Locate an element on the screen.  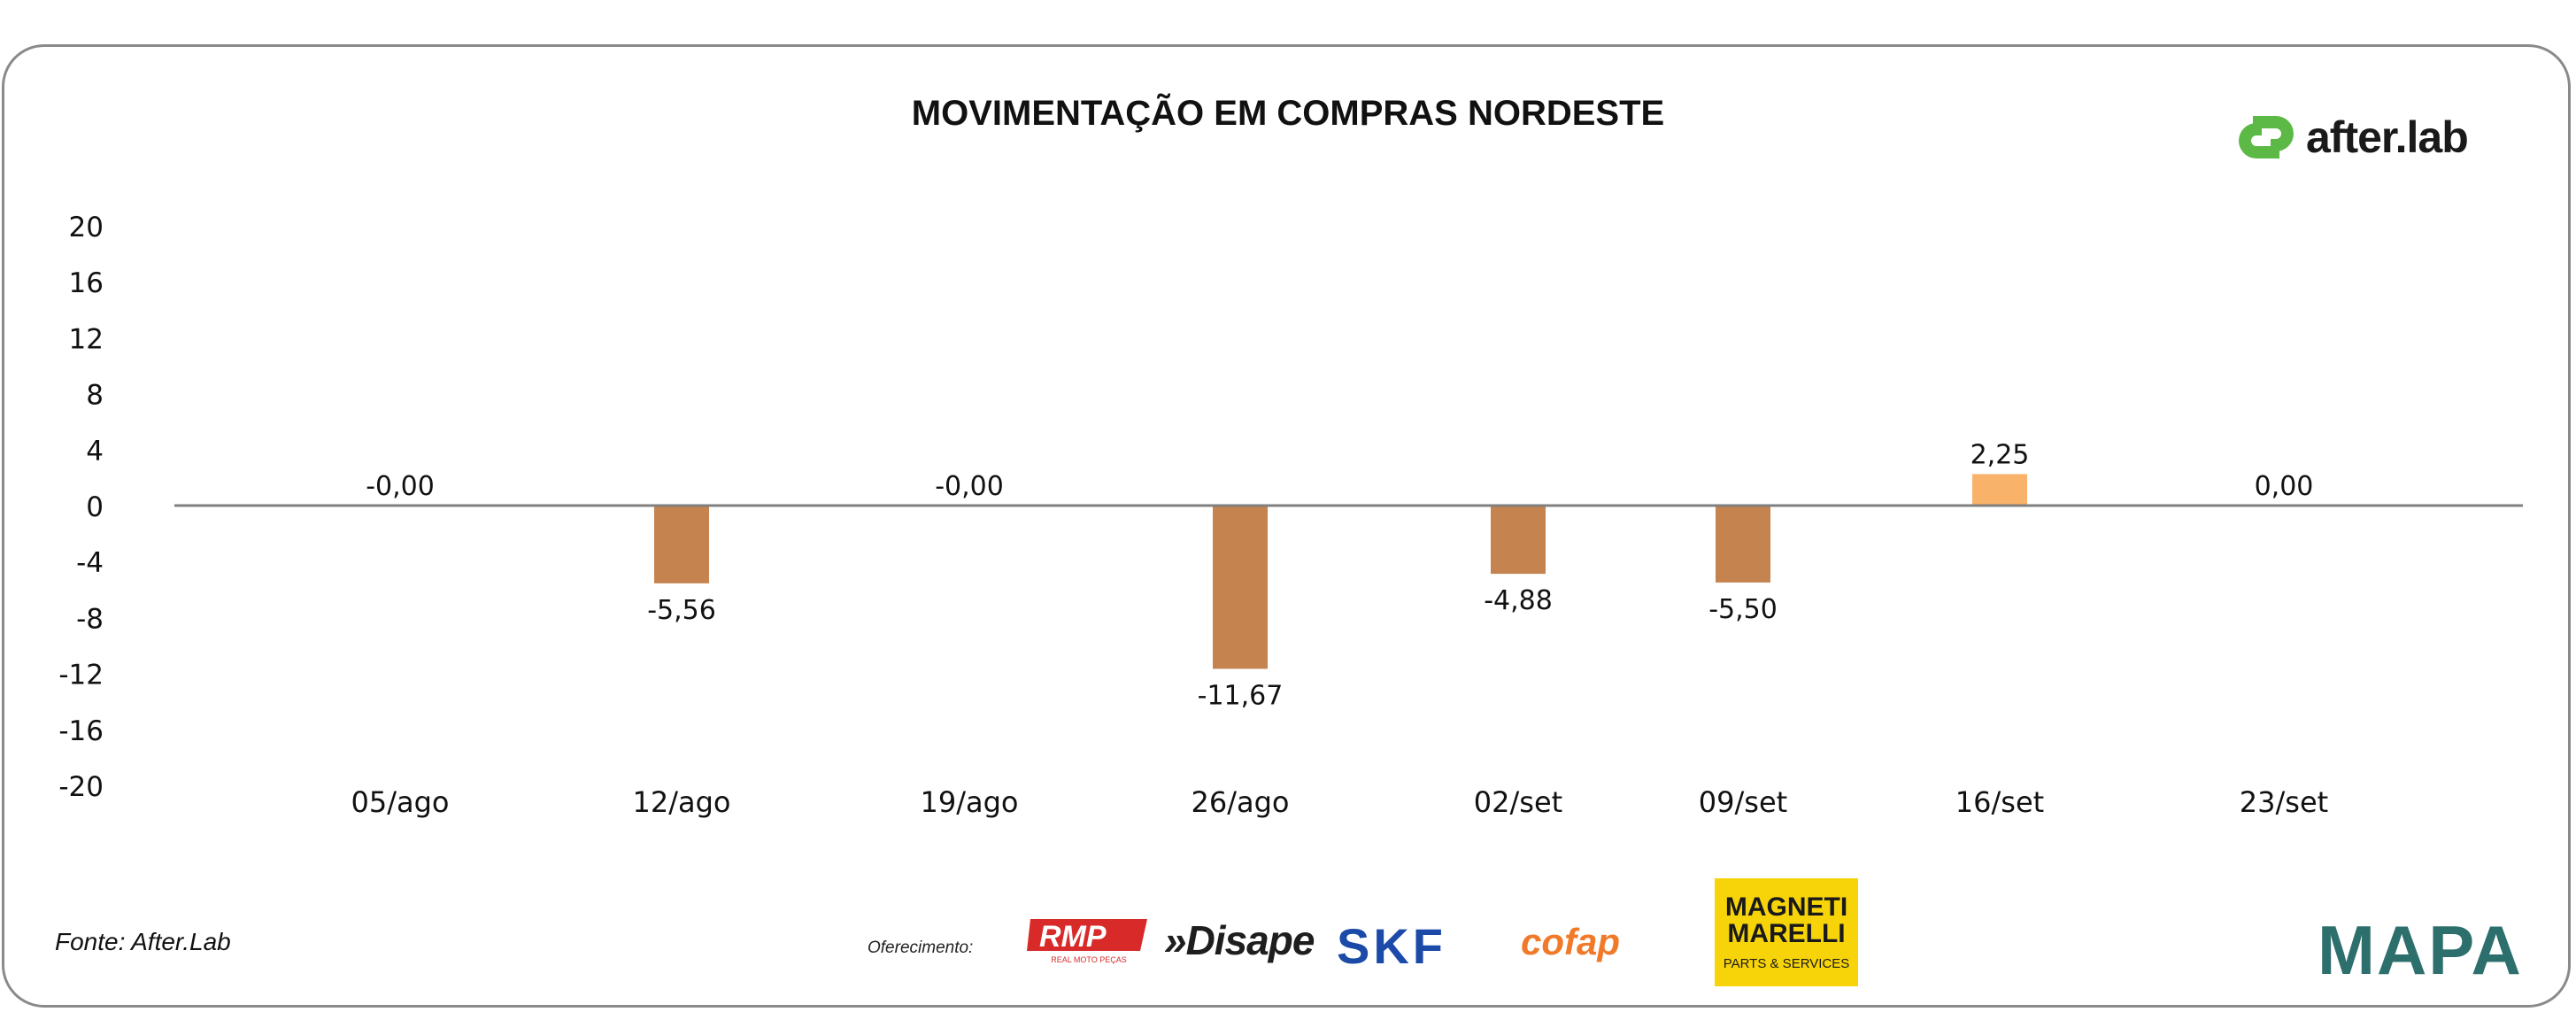
data-label: 0,00 is located at coordinates (2284, 486).